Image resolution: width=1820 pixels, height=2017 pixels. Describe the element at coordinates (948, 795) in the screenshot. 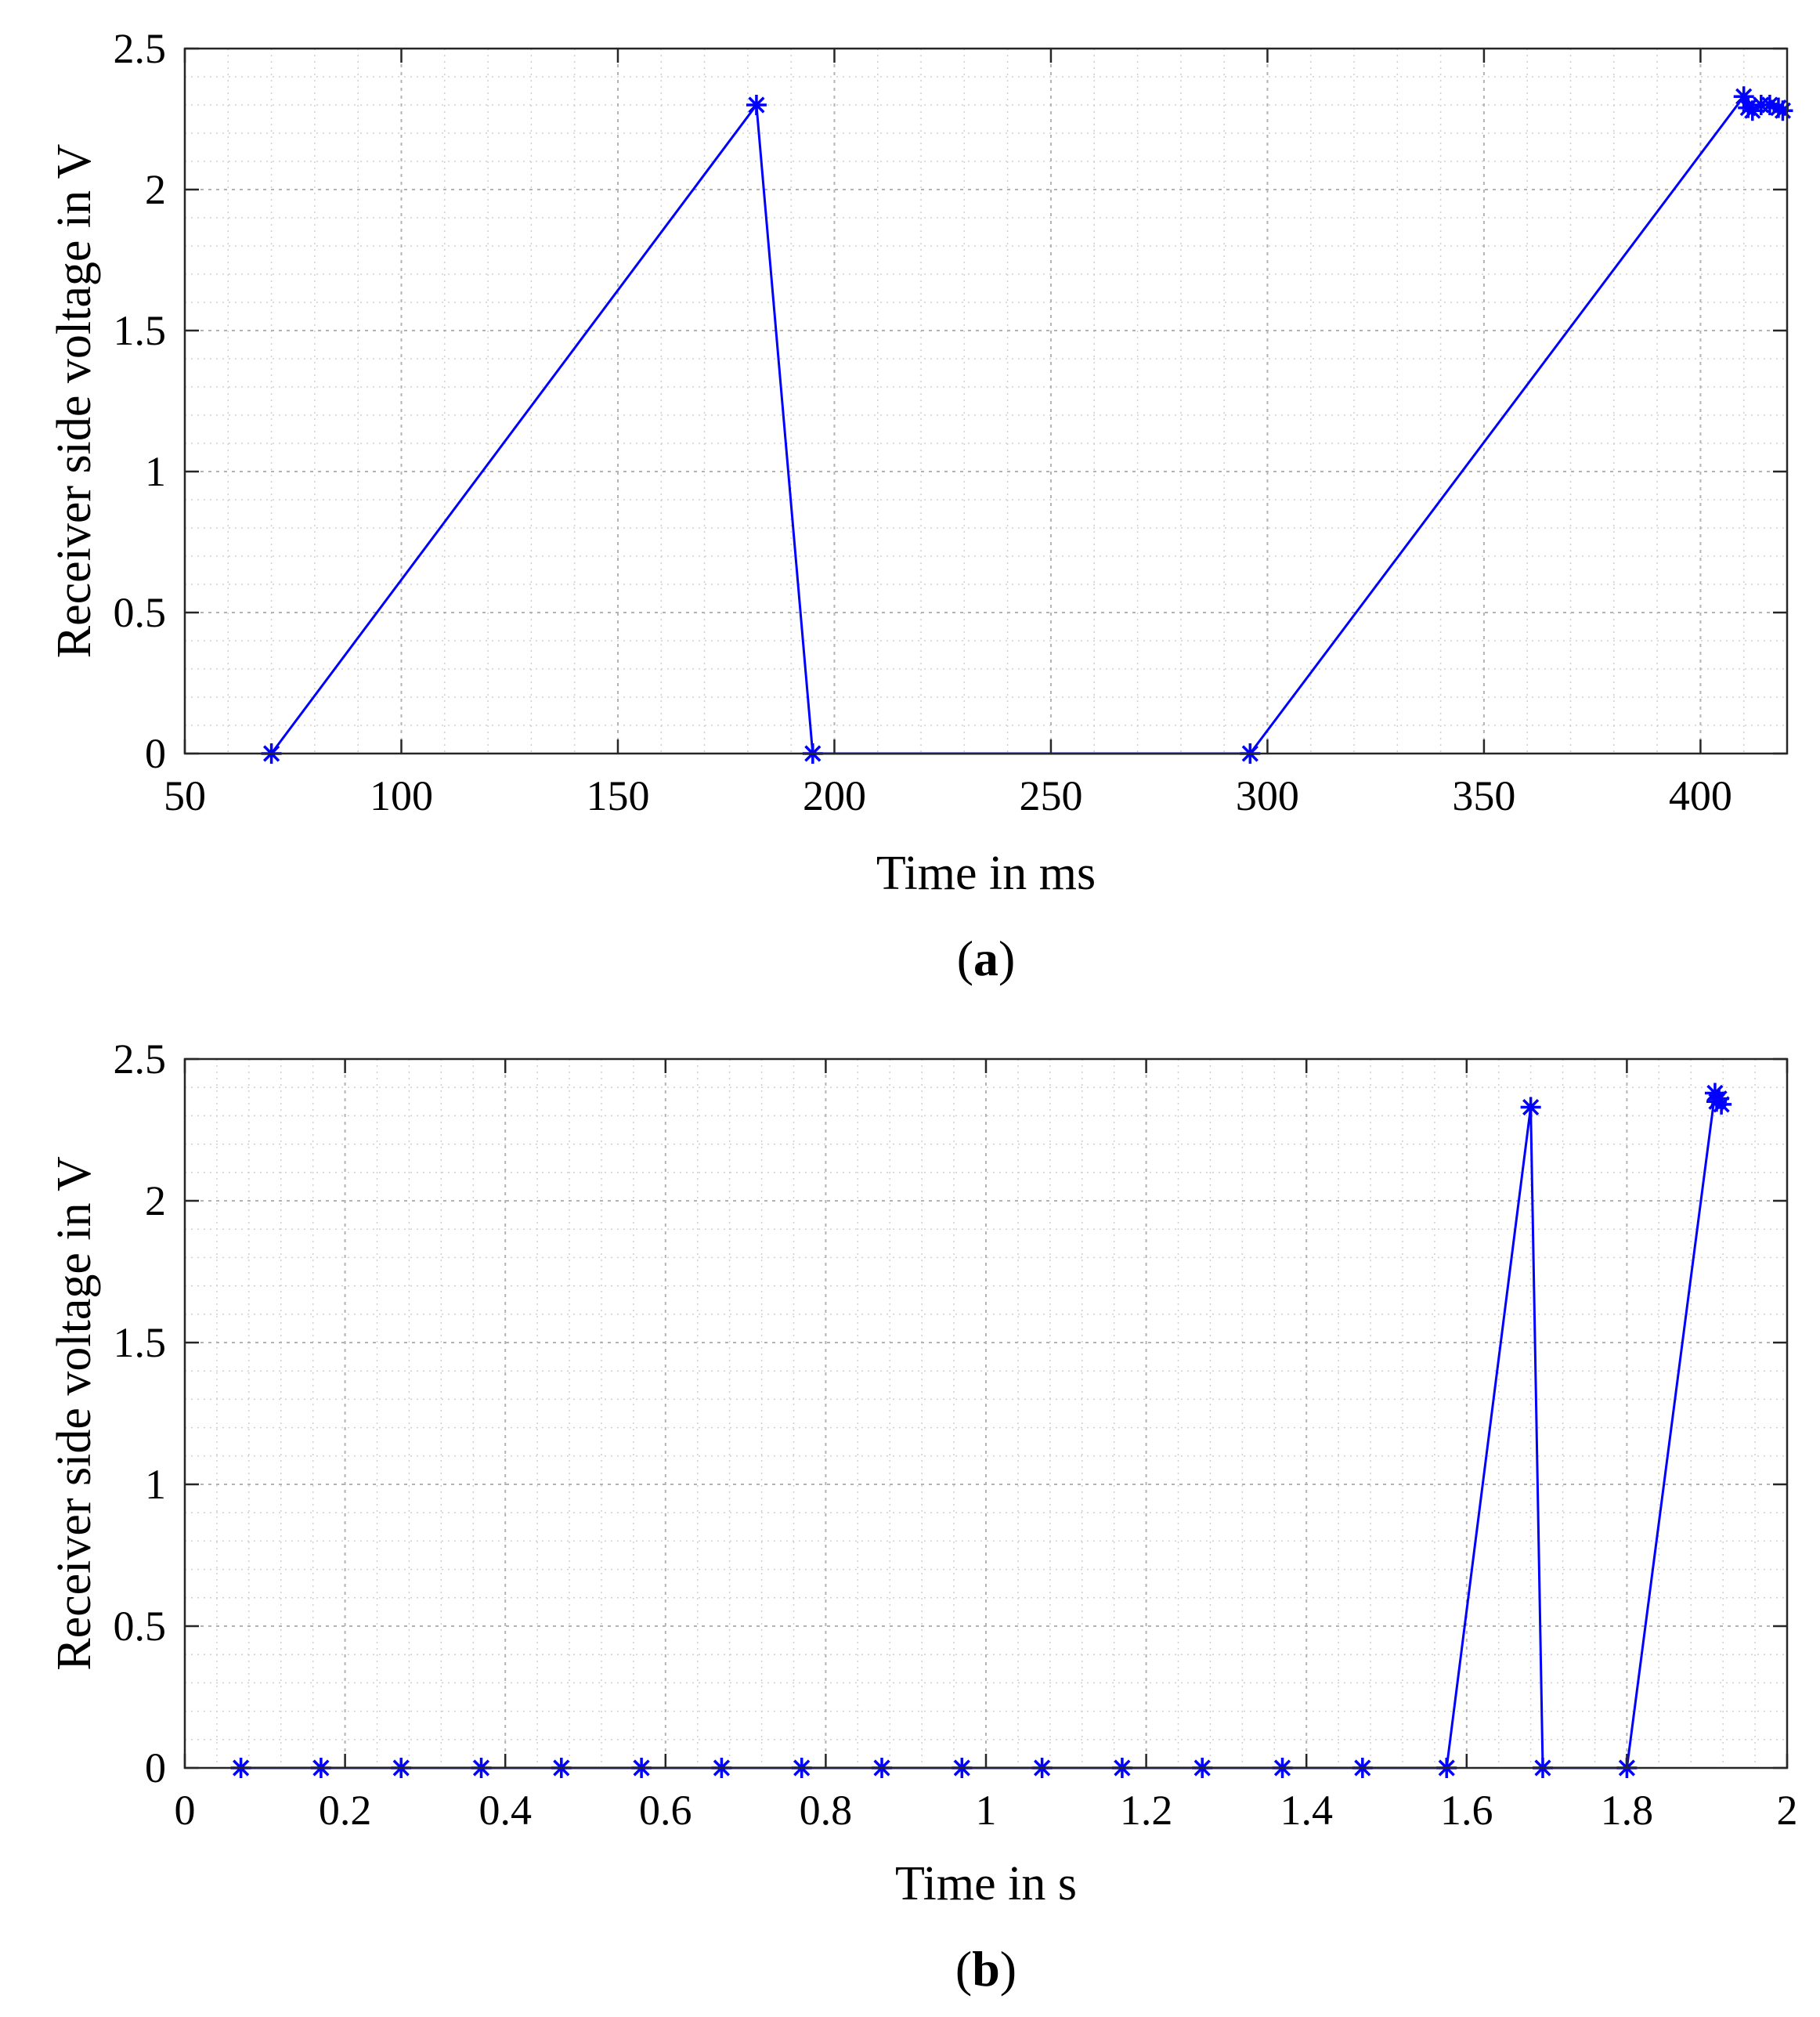

I see `x-tick-labels-a: 50 100 150 200 250 300 350 400` at that location.